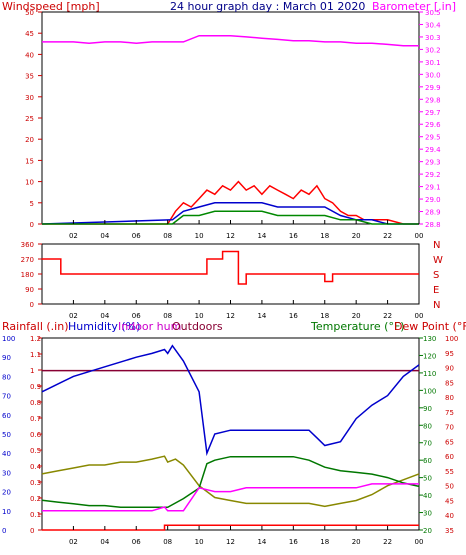 This screenshot has width=466, height=555. I want to click on temperature-tick-label: 70, so click(427, 444).